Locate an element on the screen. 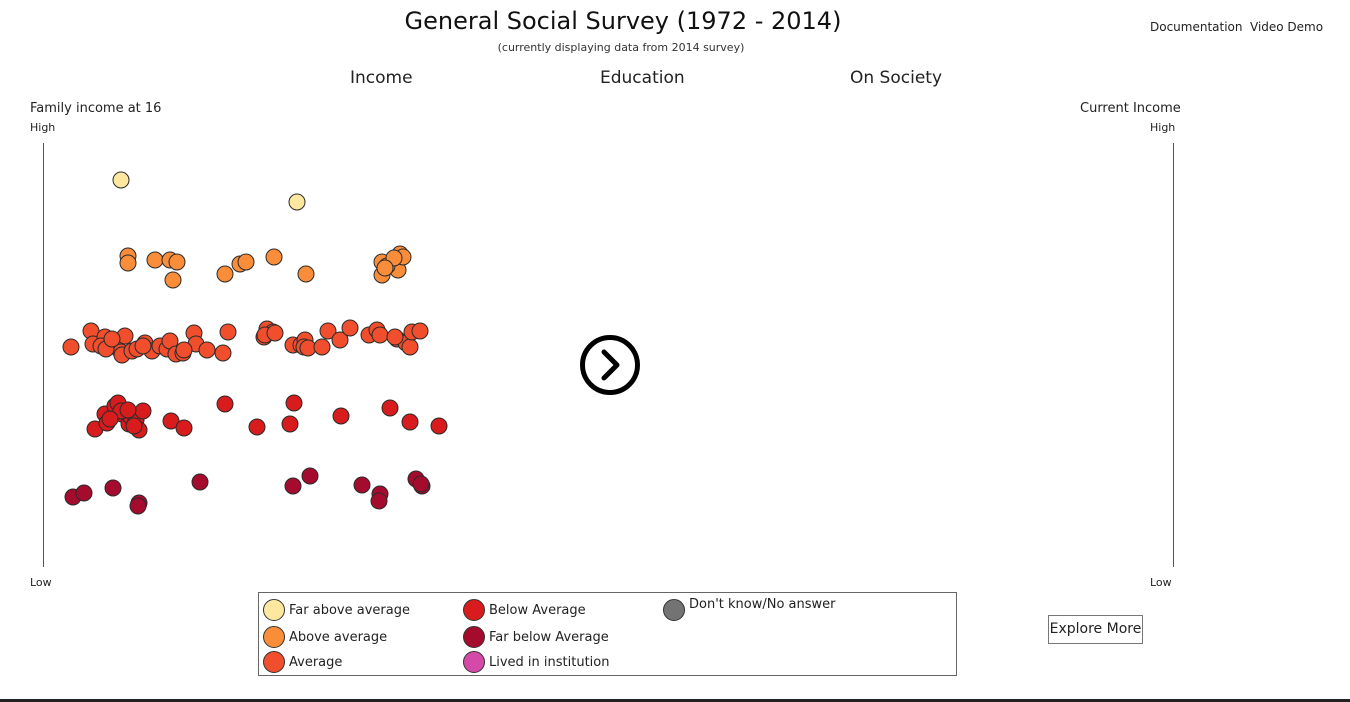  tab-income: Income is located at coordinates (381, 78).